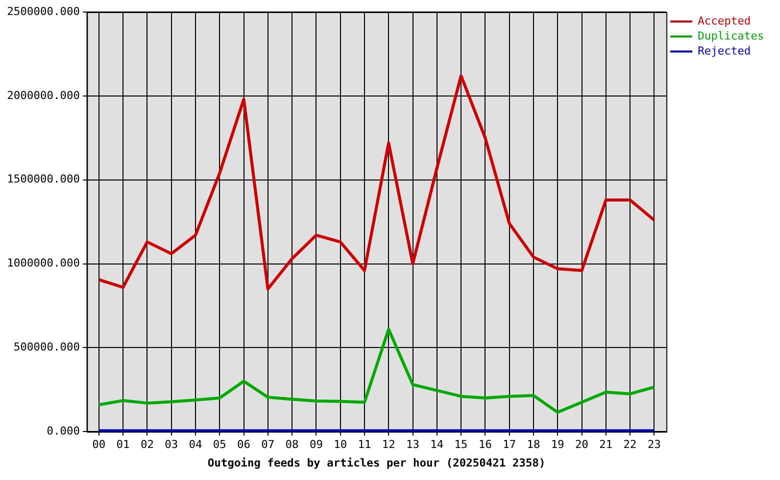 The height and width of the screenshot is (480, 780). Describe the element at coordinates (485, 445) in the screenshot. I see `x-tick-label: 16` at that location.